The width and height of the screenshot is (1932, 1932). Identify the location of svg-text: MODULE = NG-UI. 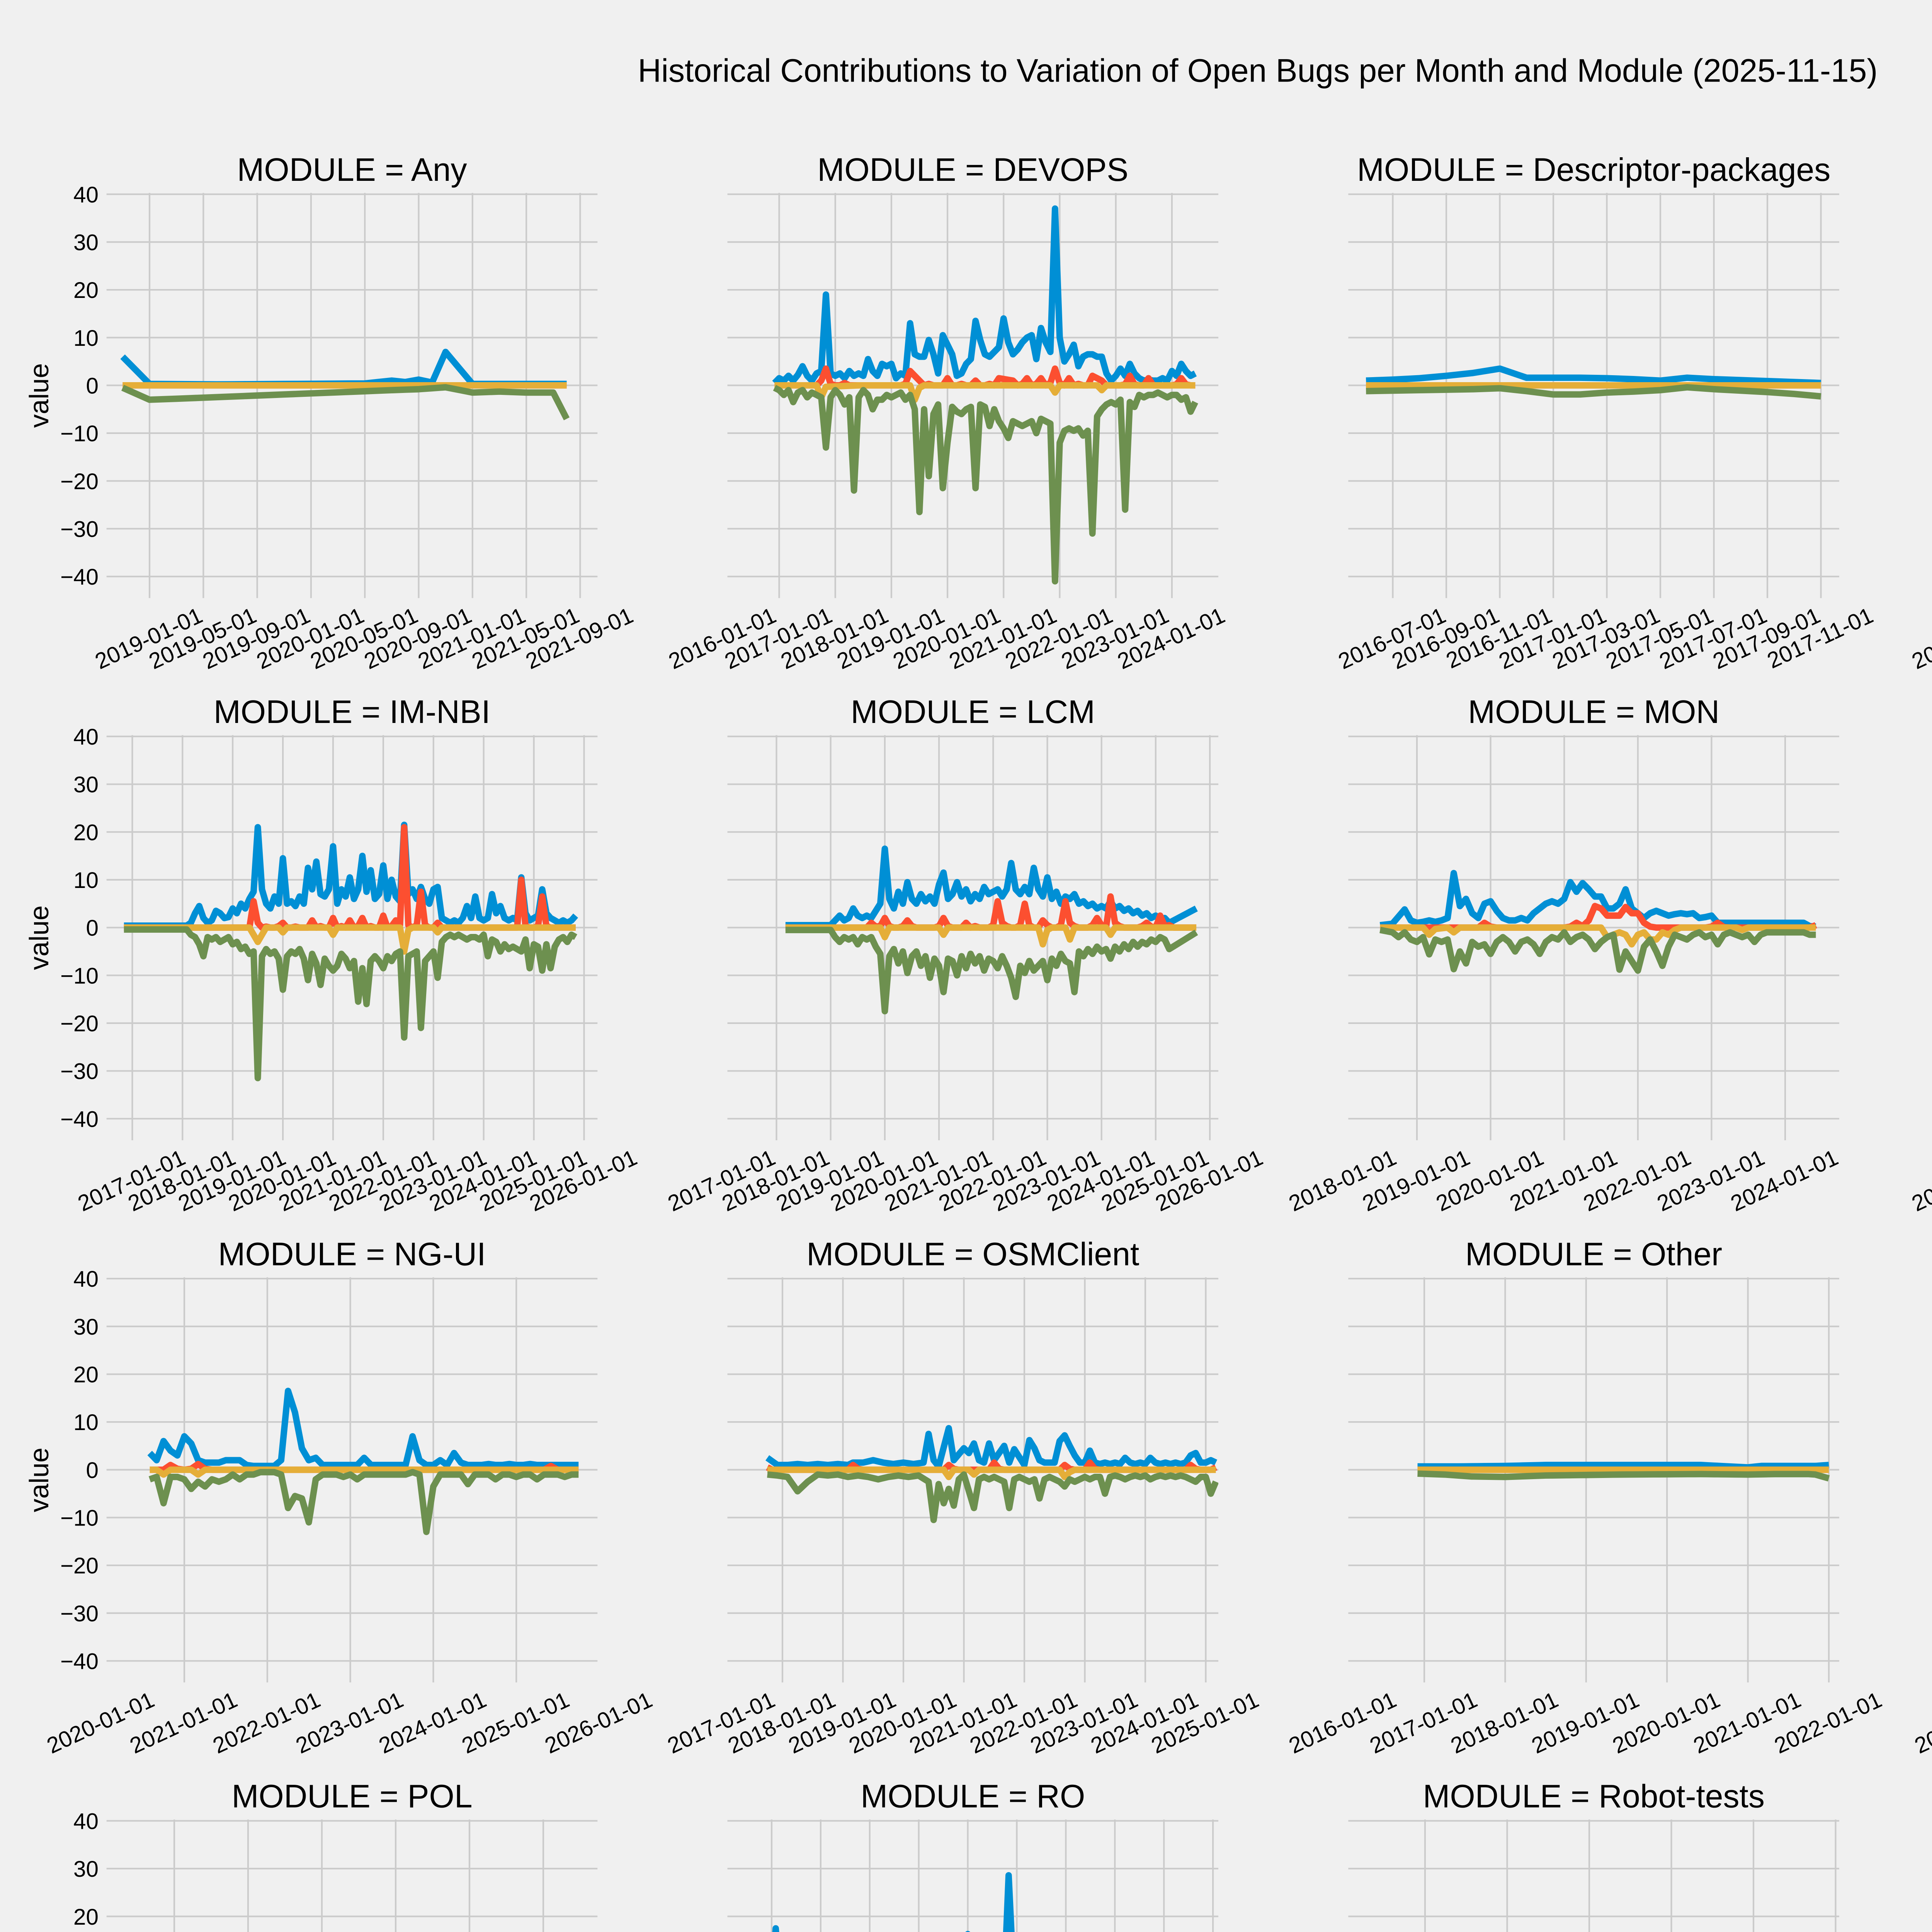
(352, 1254).